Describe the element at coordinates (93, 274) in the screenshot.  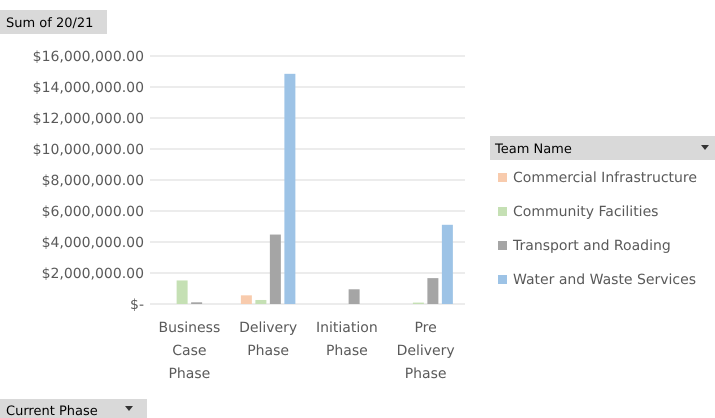
I see `y-tick-label: $2,000,000.00` at that location.